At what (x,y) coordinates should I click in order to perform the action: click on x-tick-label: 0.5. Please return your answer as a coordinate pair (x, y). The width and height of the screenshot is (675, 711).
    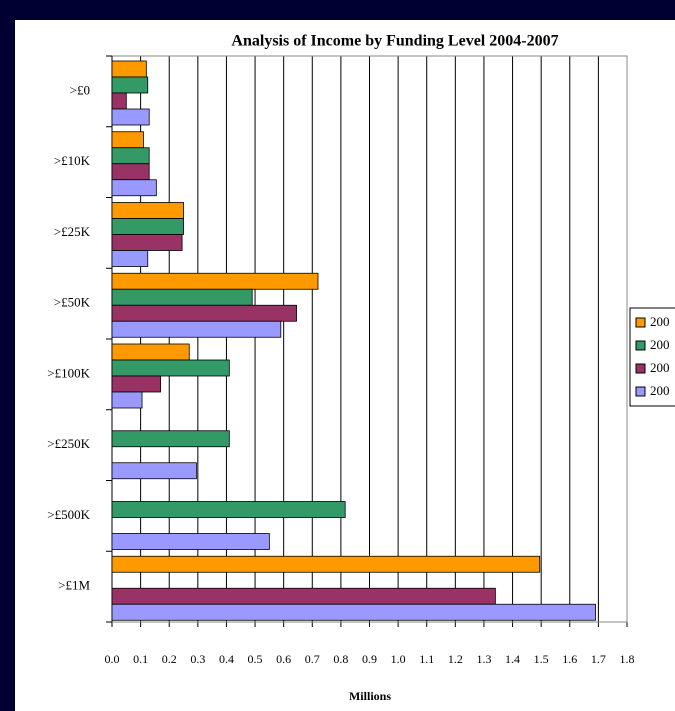
    Looking at the image, I should click on (255, 659).